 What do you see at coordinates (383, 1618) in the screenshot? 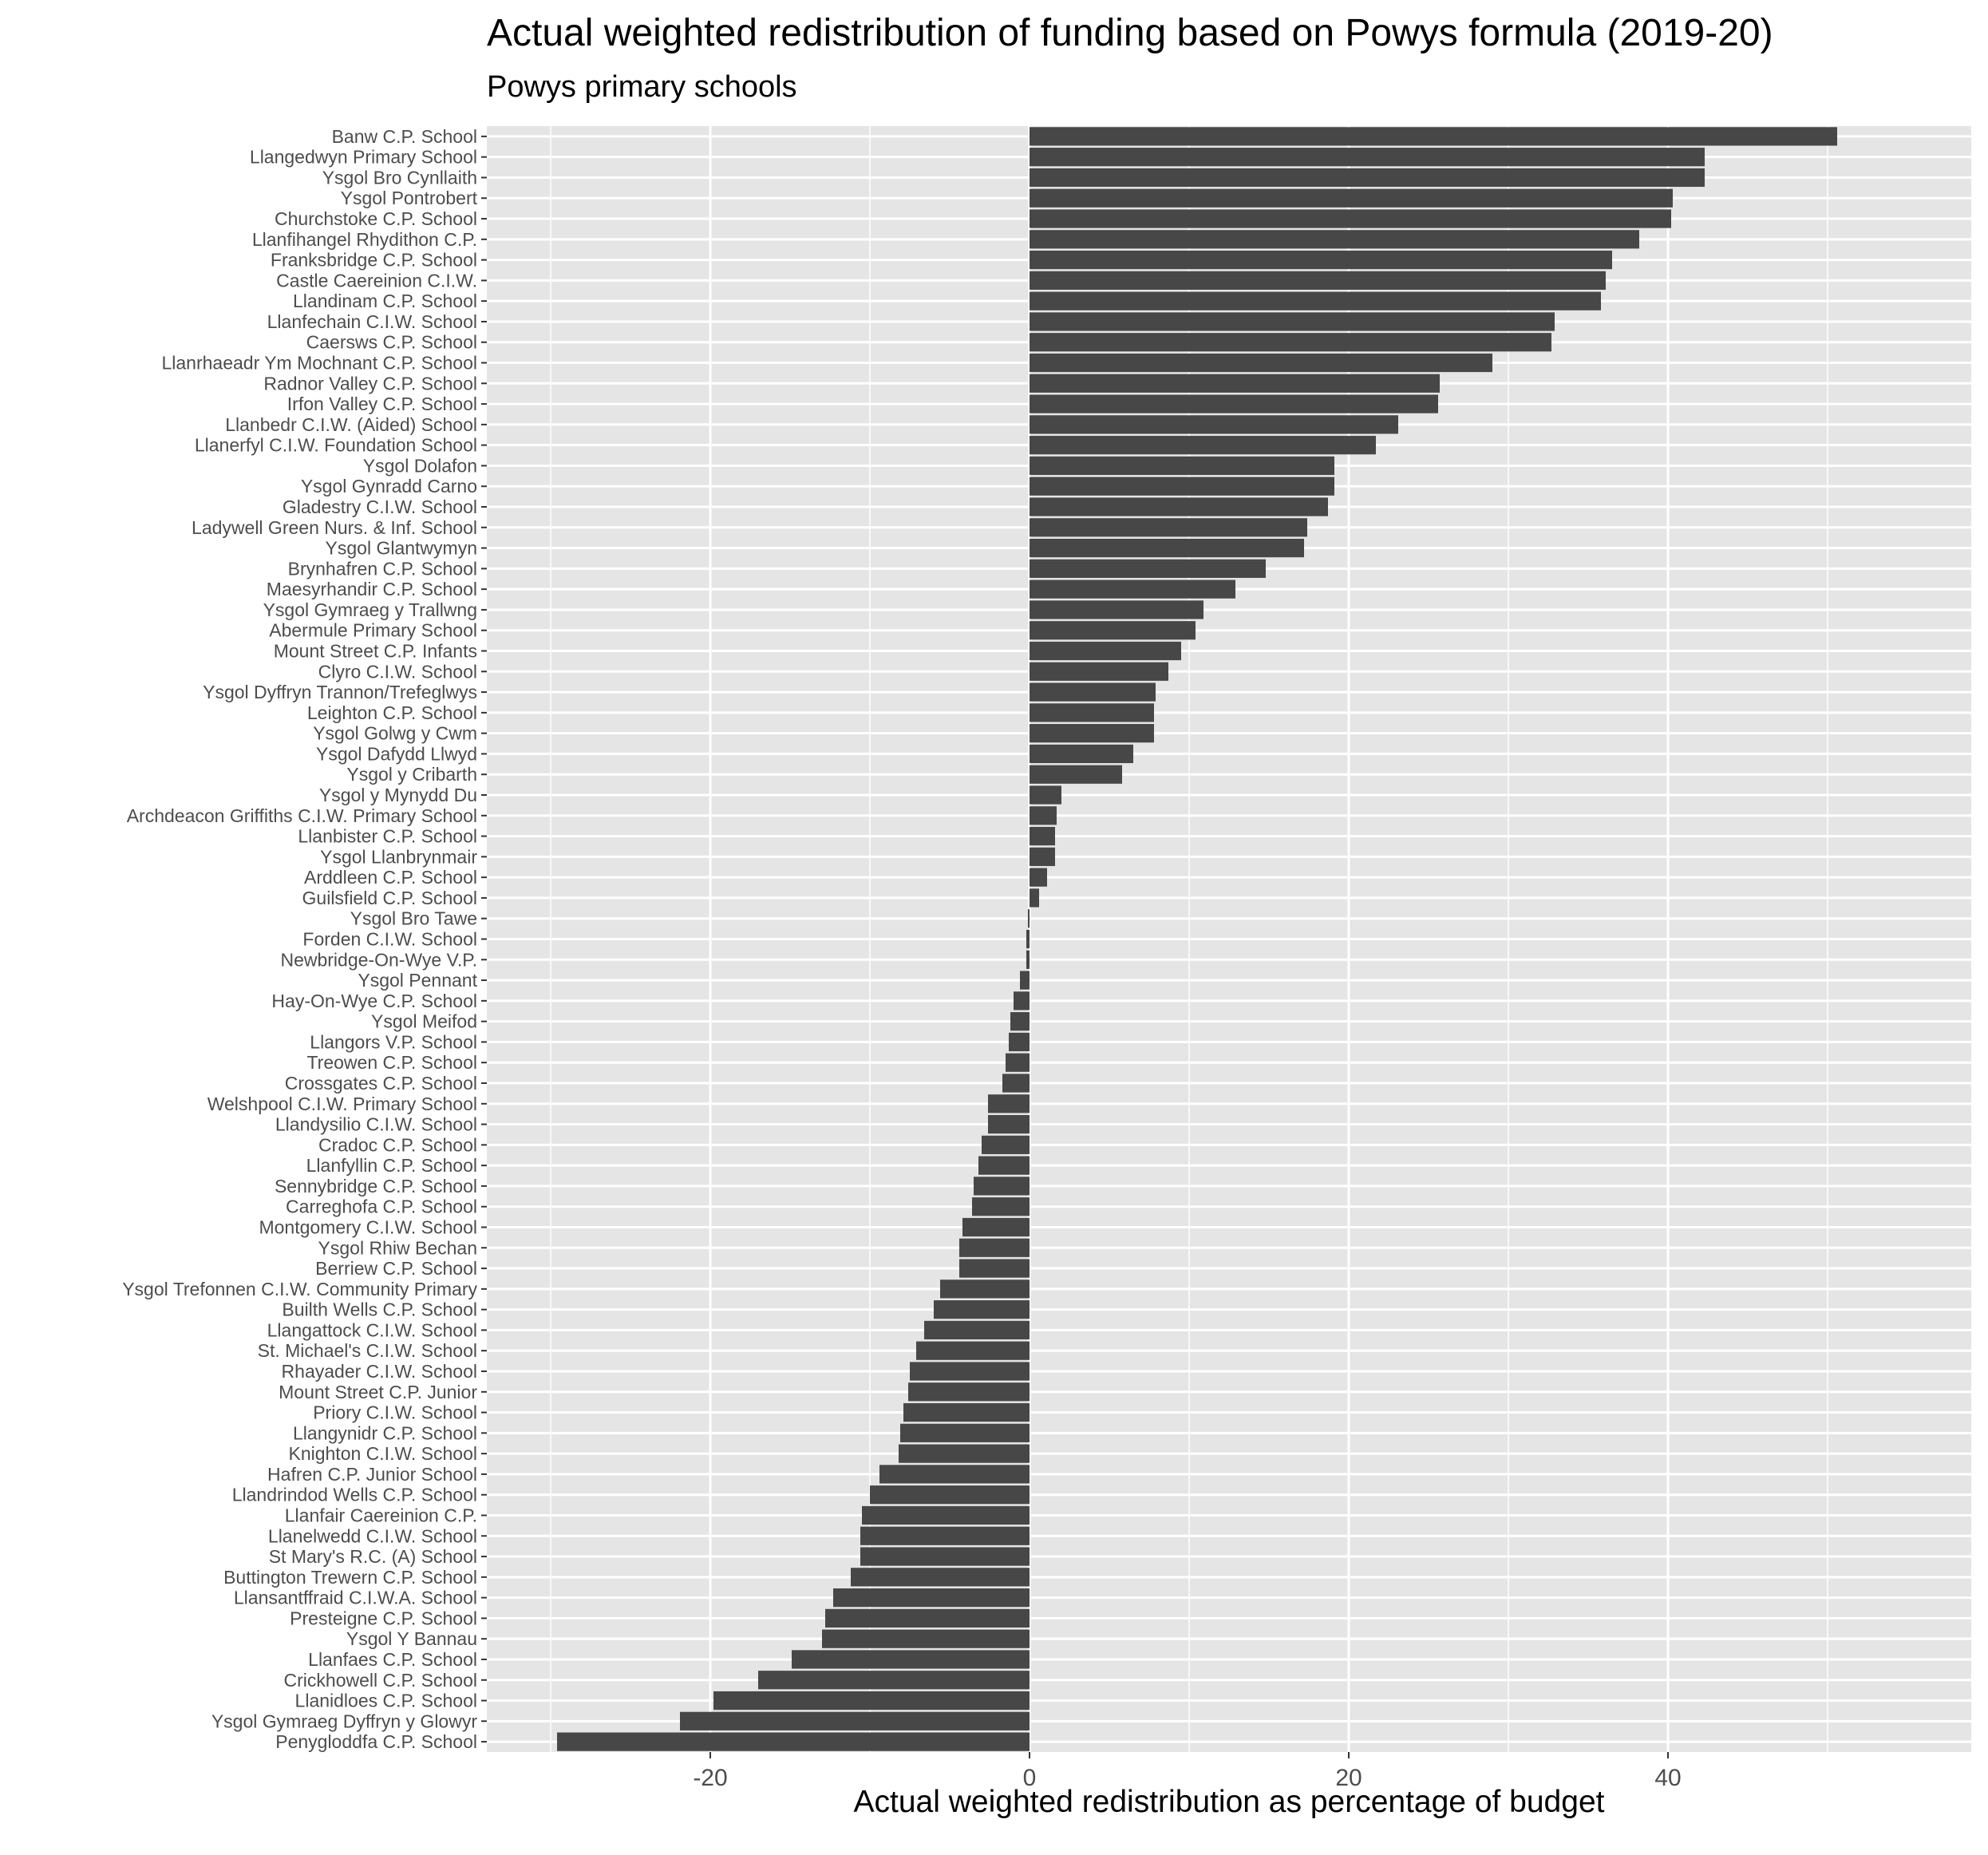
I see `y-tick-label: Presteigne C.P. School` at bounding box center [383, 1618].